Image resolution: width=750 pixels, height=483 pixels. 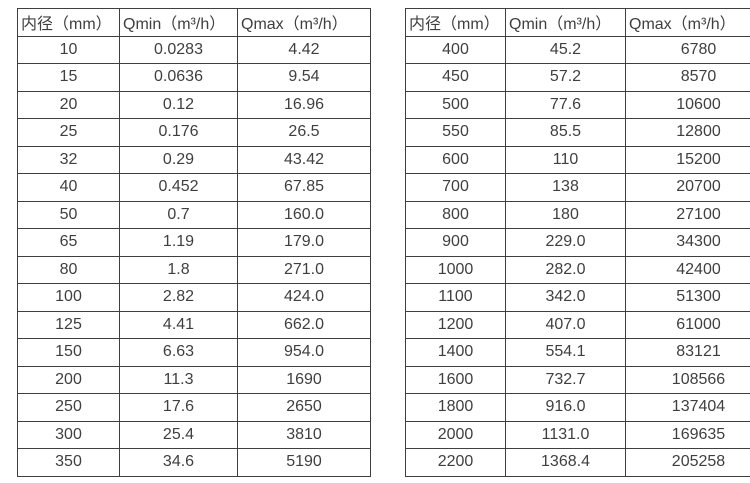 I want to click on table-cell: 271.0, so click(x=304, y=269).